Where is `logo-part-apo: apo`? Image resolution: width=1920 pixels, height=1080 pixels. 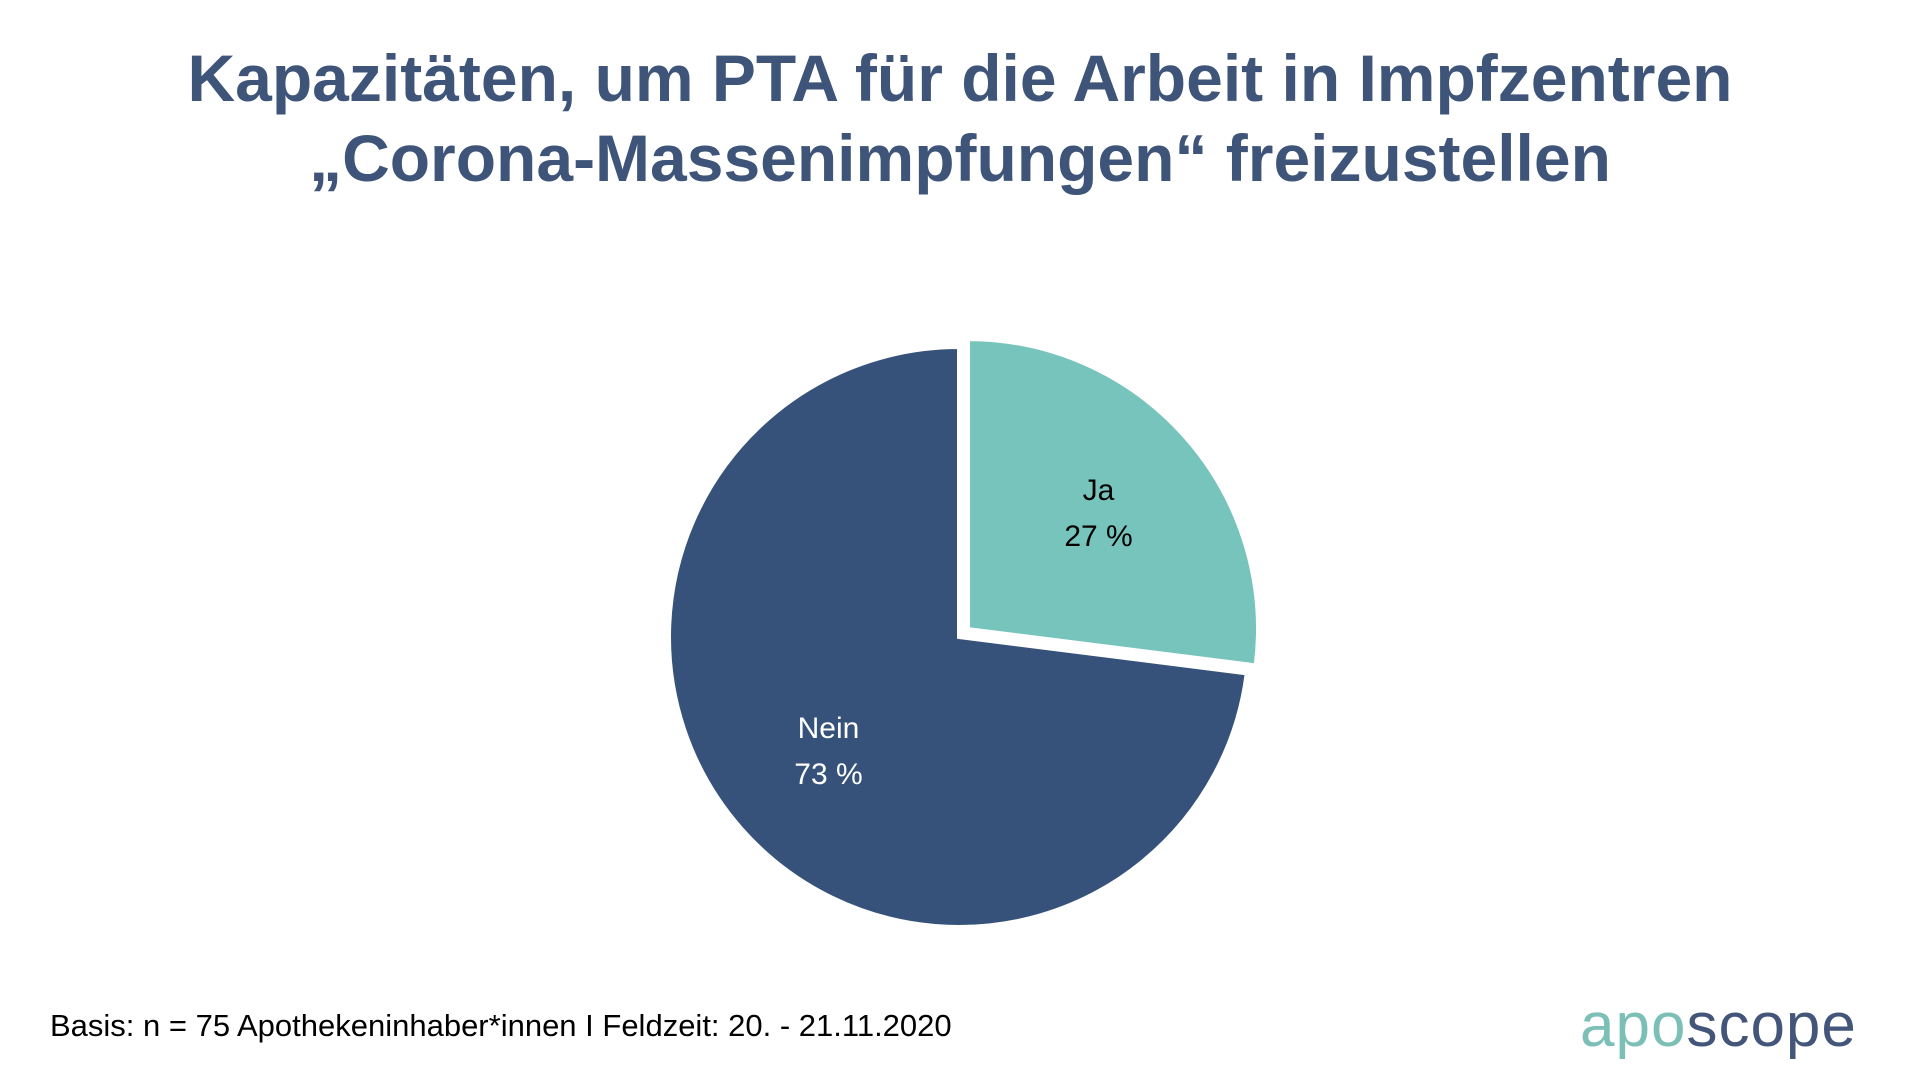
logo-part-apo: apo is located at coordinates (1633, 1025).